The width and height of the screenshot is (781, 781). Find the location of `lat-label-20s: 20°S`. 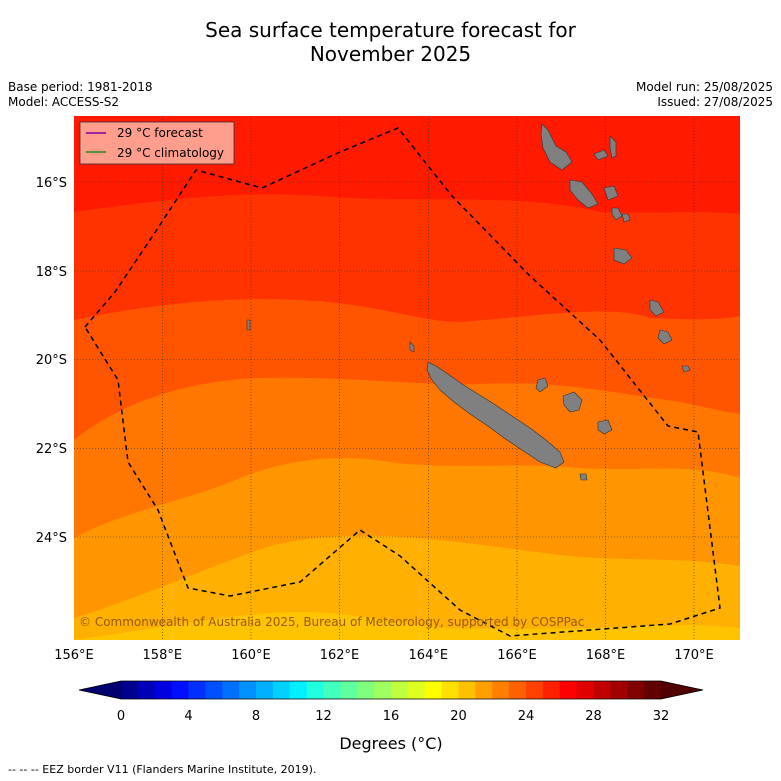

lat-label-20s: 20°S is located at coordinates (51, 360).